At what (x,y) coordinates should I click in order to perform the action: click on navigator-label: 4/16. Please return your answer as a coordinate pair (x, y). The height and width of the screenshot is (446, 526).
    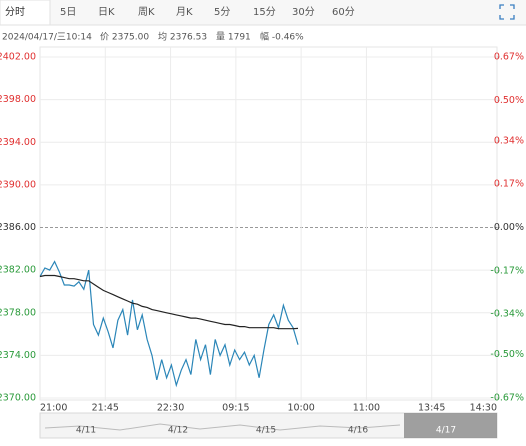
    Looking at the image, I should click on (358, 431).